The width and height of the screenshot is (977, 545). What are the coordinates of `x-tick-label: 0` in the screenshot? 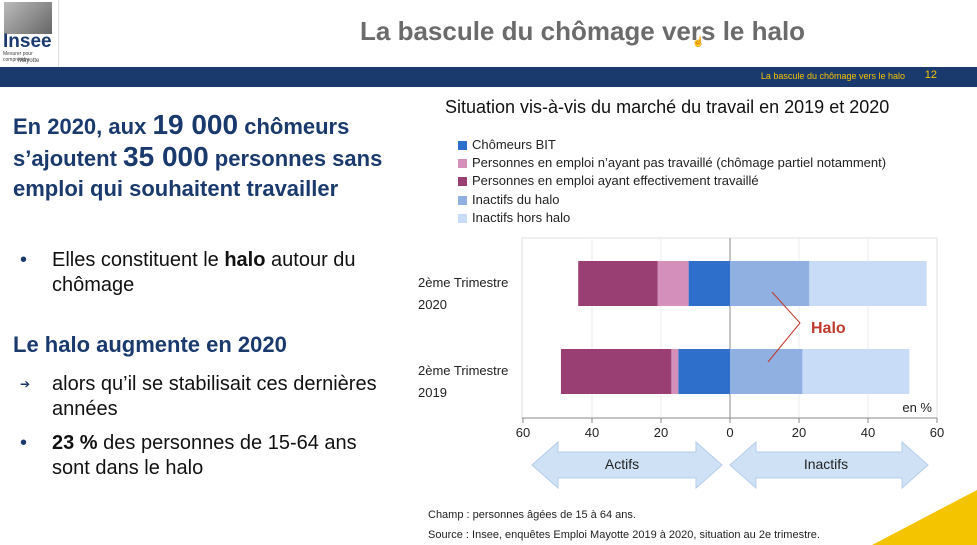 It's located at (729, 432).